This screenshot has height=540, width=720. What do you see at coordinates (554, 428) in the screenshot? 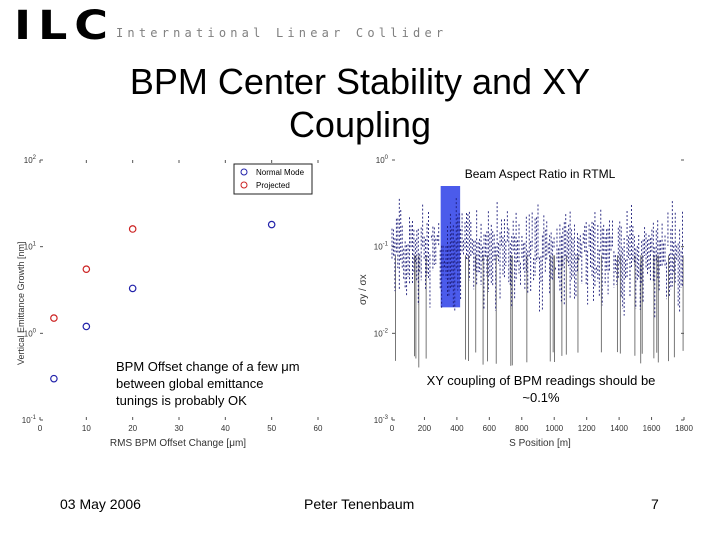
I see `x-tick-label: 1000` at bounding box center [554, 428].